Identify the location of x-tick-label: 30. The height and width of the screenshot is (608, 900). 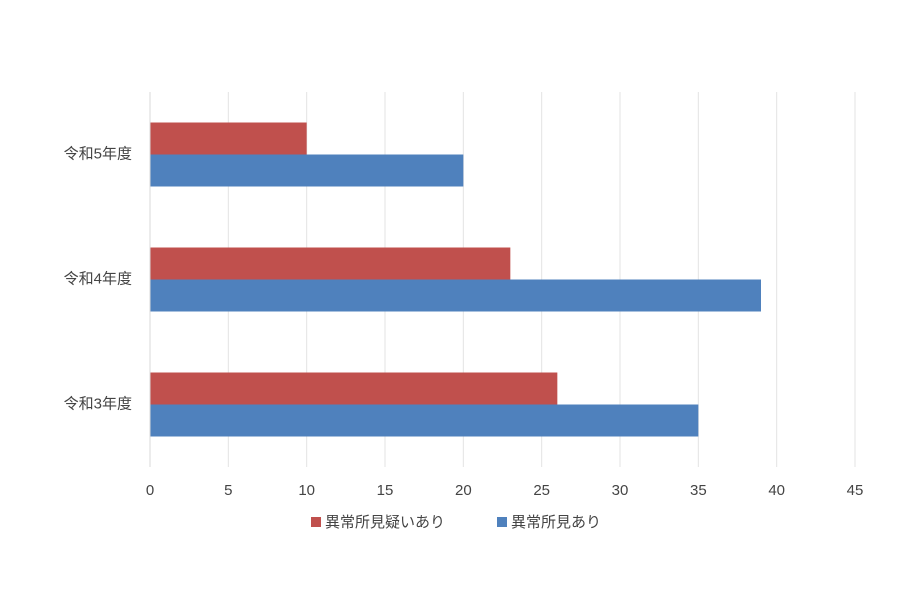
(620, 490).